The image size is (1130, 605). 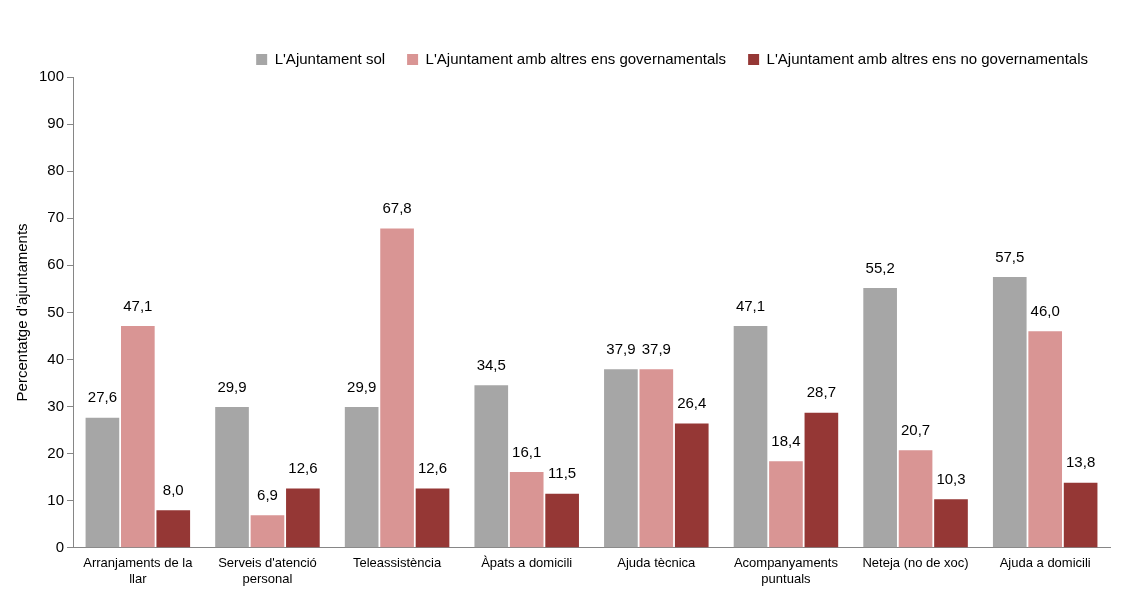 What do you see at coordinates (56, 452) in the screenshot?
I see `y-tick-label: 20` at bounding box center [56, 452].